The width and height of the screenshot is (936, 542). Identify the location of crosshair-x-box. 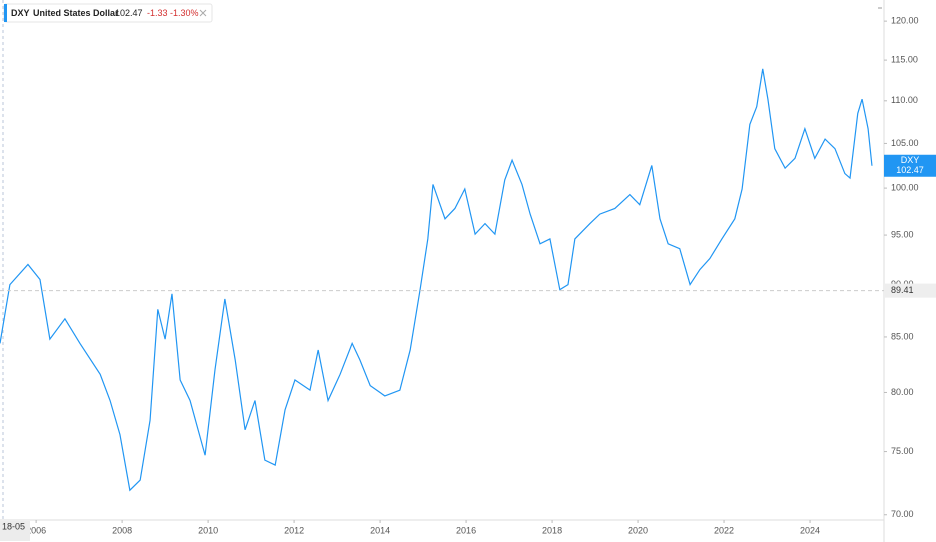
(15, 531).